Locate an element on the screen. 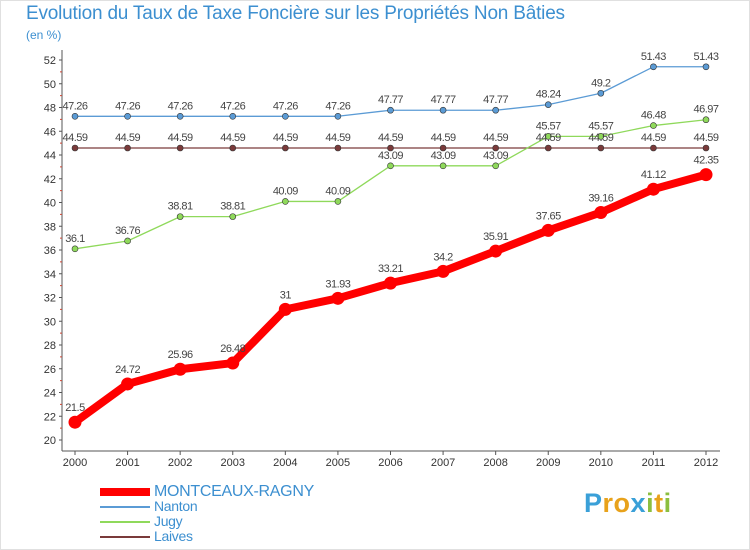 This screenshot has width=750, height=550. y-tick-label: 40 is located at coordinates (50, 204).